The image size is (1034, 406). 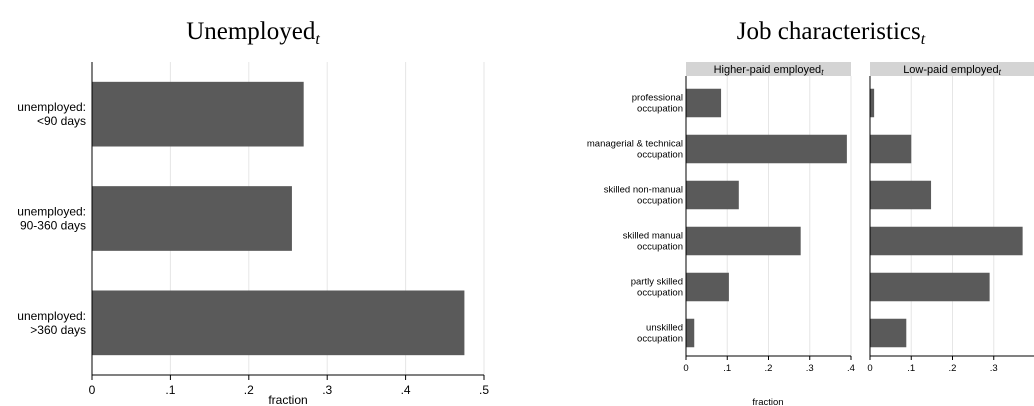 I want to click on category-label: unemployed: <90 days, so click(x=51, y=114).